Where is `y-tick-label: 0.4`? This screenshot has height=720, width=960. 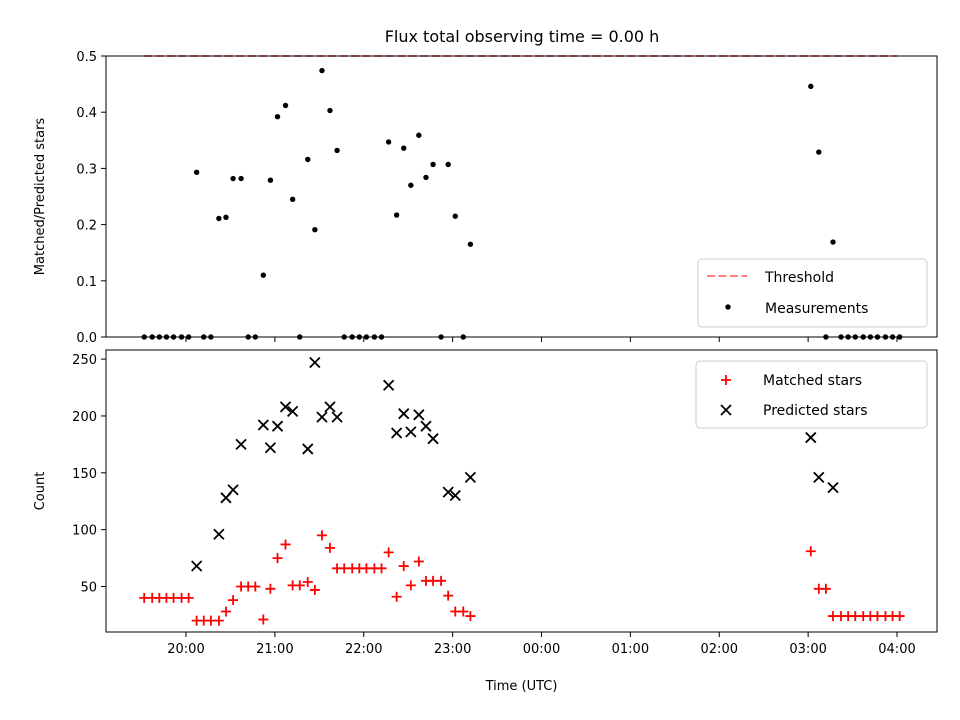 y-tick-label: 0.4 is located at coordinates (86, 113).